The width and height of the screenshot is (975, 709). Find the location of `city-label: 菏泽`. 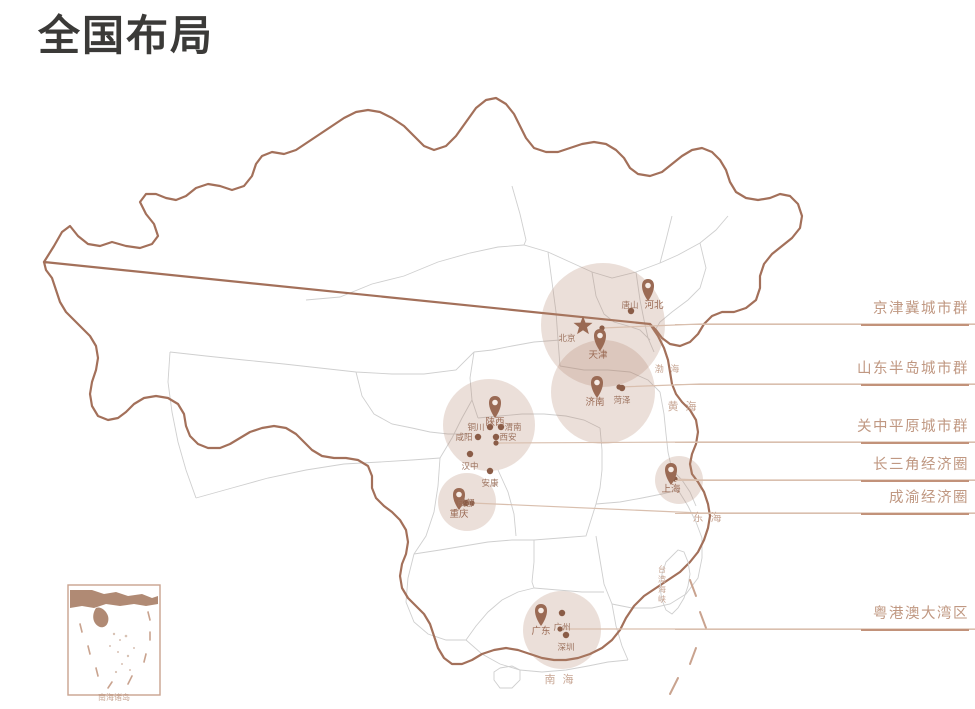

city-label: 菏泽 is located at coordinates (622, 400).